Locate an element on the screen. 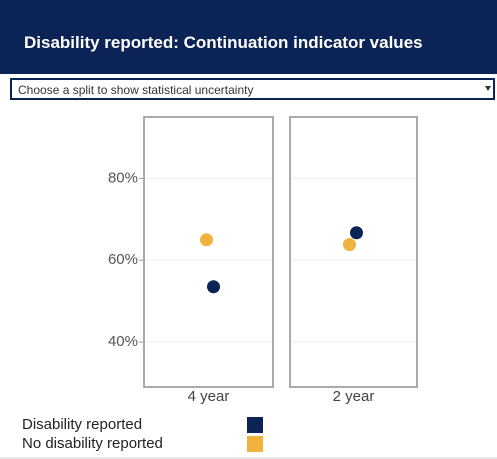  legend-label: Disability reported is located at coordinates (82, 424).